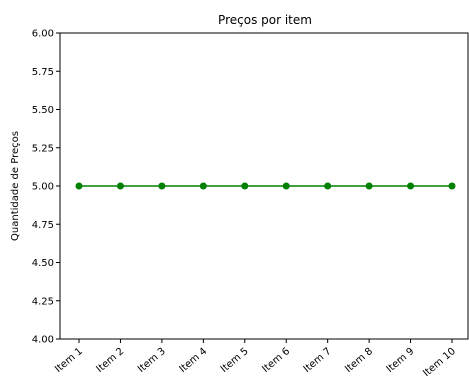  I want to click on y-tick-label: 6.00, so click(43, 34).